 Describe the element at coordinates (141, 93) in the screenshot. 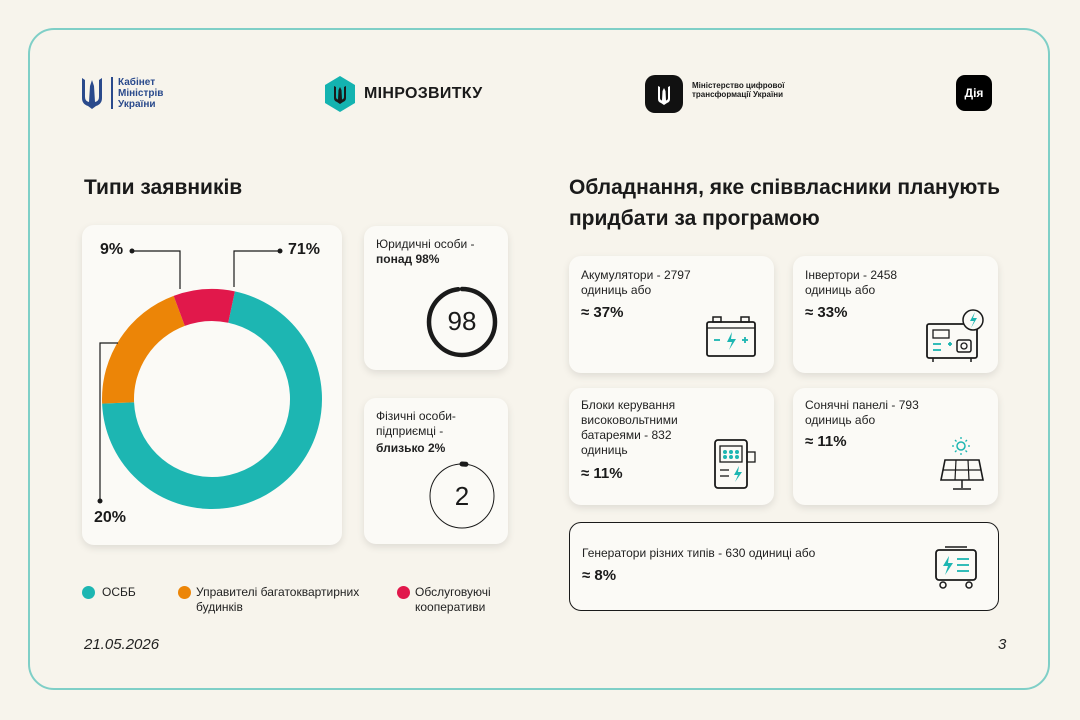

I see `kabmin-label: Кабінет Міністрів України` at that location.